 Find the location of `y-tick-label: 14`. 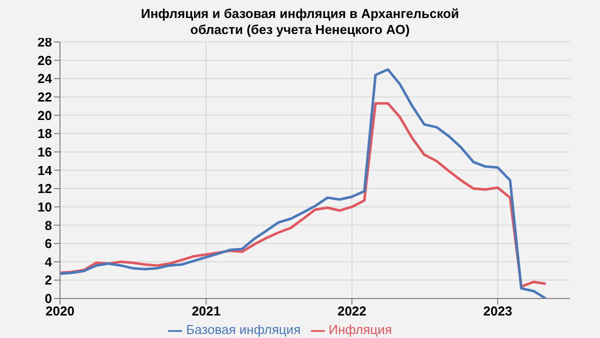

y-tick-label: 14 is located at coordinates (45, 170).